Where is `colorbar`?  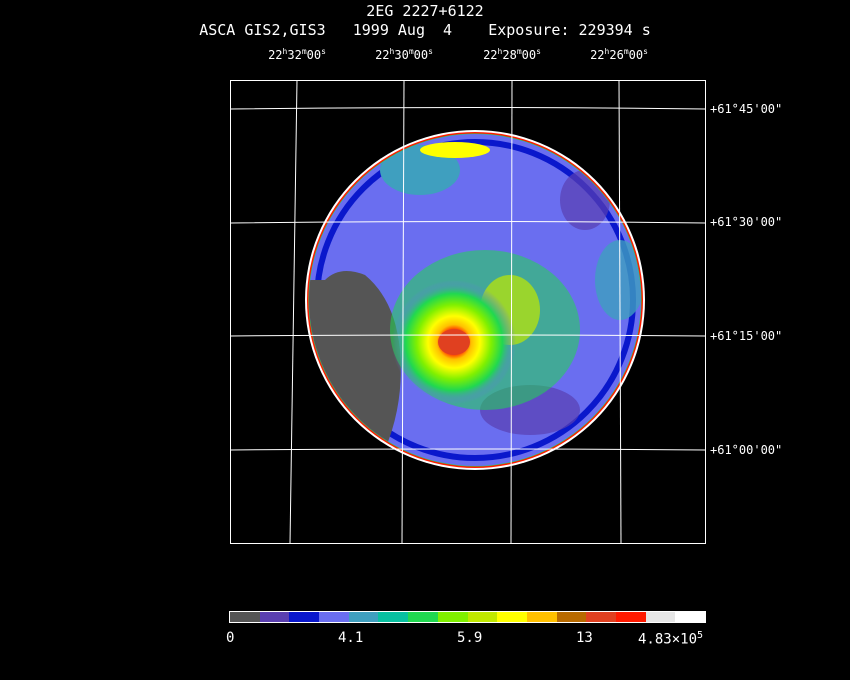 colorbar is located at coordinates (467, 617).